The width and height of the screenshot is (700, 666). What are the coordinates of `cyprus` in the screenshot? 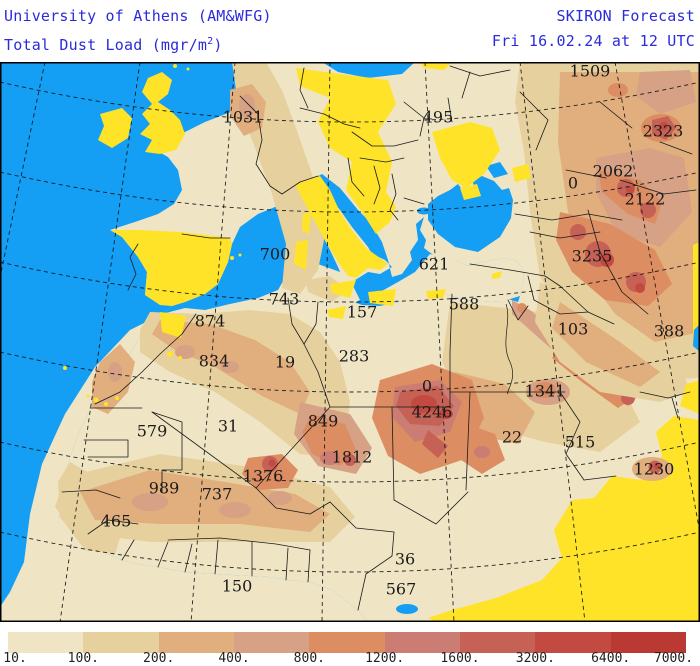 It's located at (497, 275).